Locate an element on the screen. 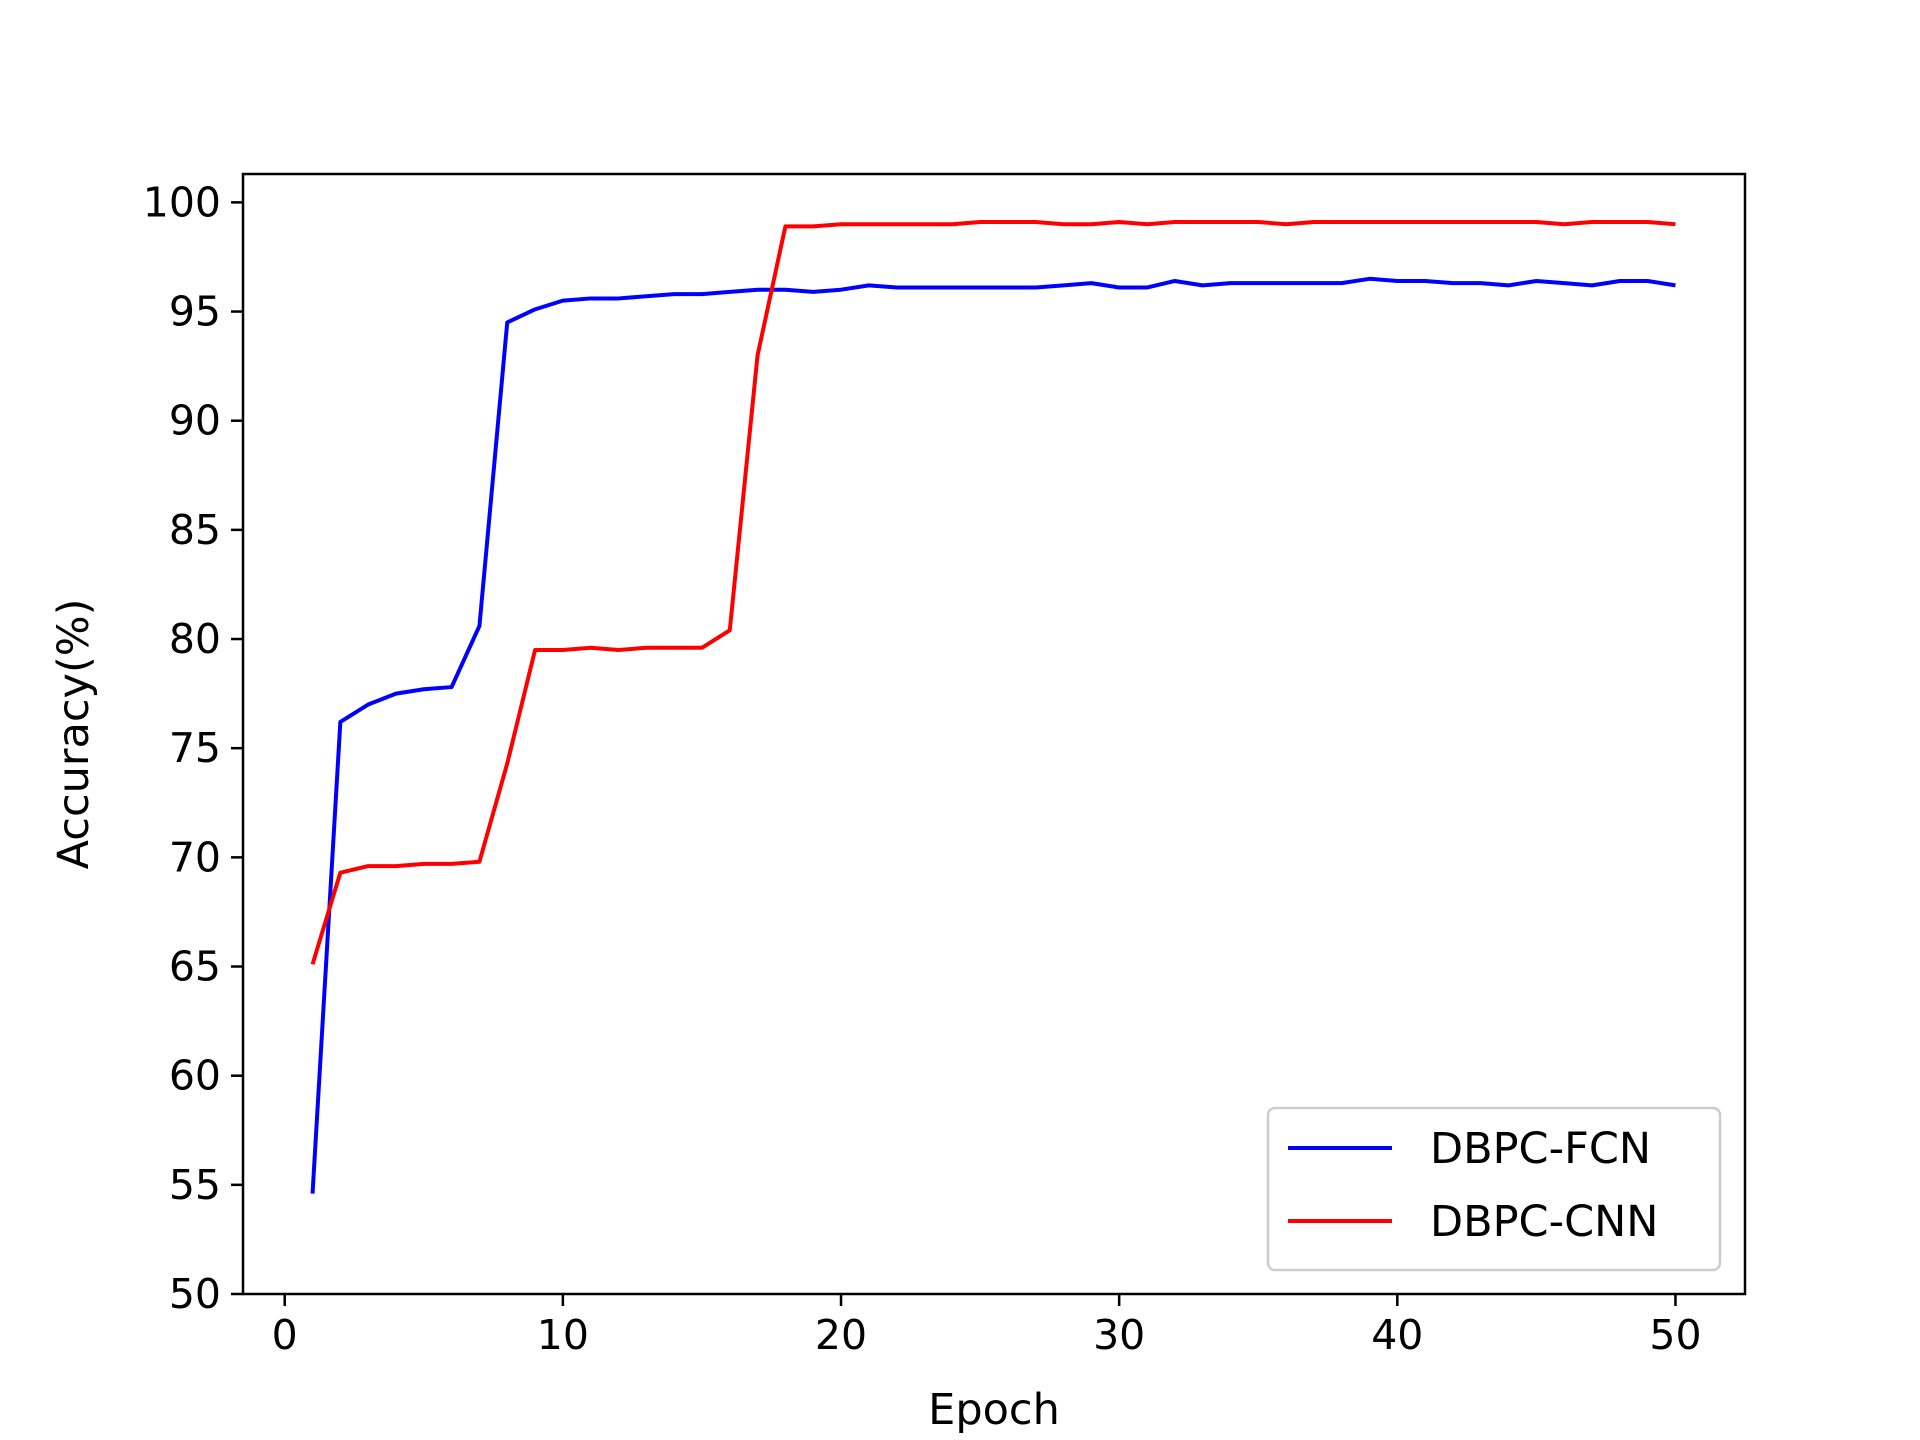  y-tick-label: 85 is located at coordinates (195, 530).